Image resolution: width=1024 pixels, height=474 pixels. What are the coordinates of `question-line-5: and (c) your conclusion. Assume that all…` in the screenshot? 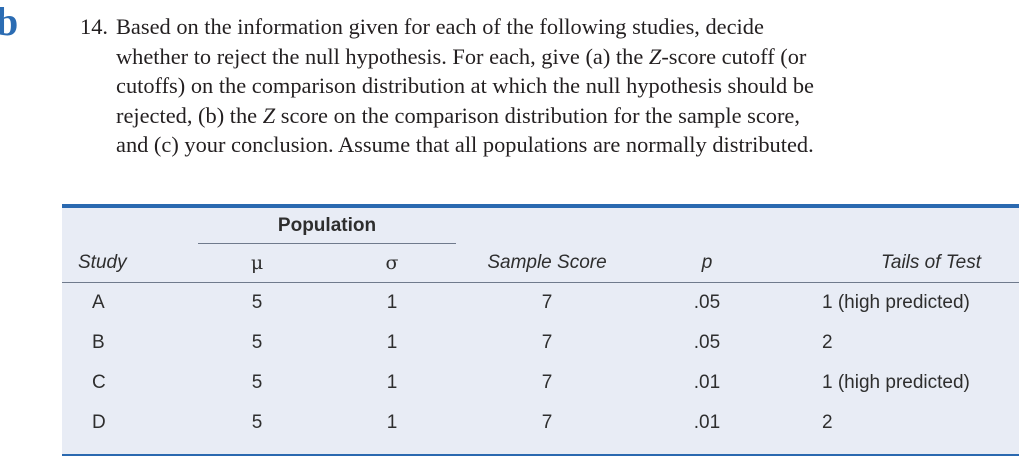 It's located at (465, 144).